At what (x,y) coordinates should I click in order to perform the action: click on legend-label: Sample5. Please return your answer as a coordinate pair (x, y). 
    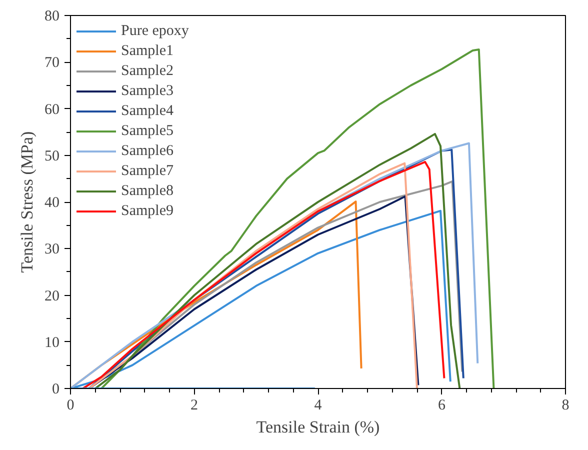
    Looking at the image, I should click on (147, 131).